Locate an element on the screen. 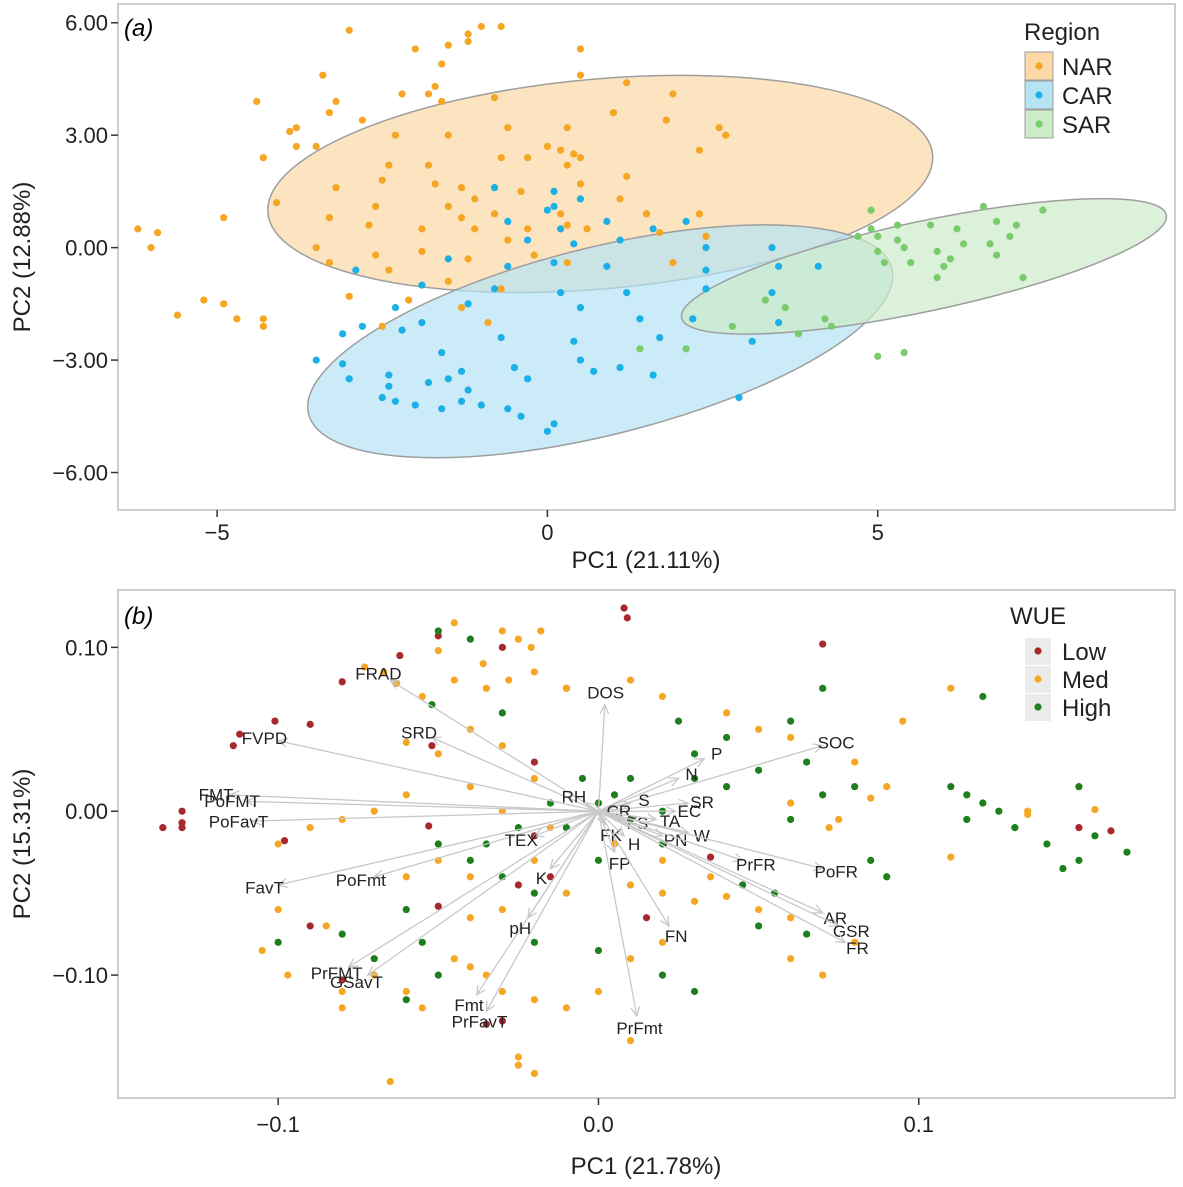  loading-label: GSavT is located at coordinates (356, 982).